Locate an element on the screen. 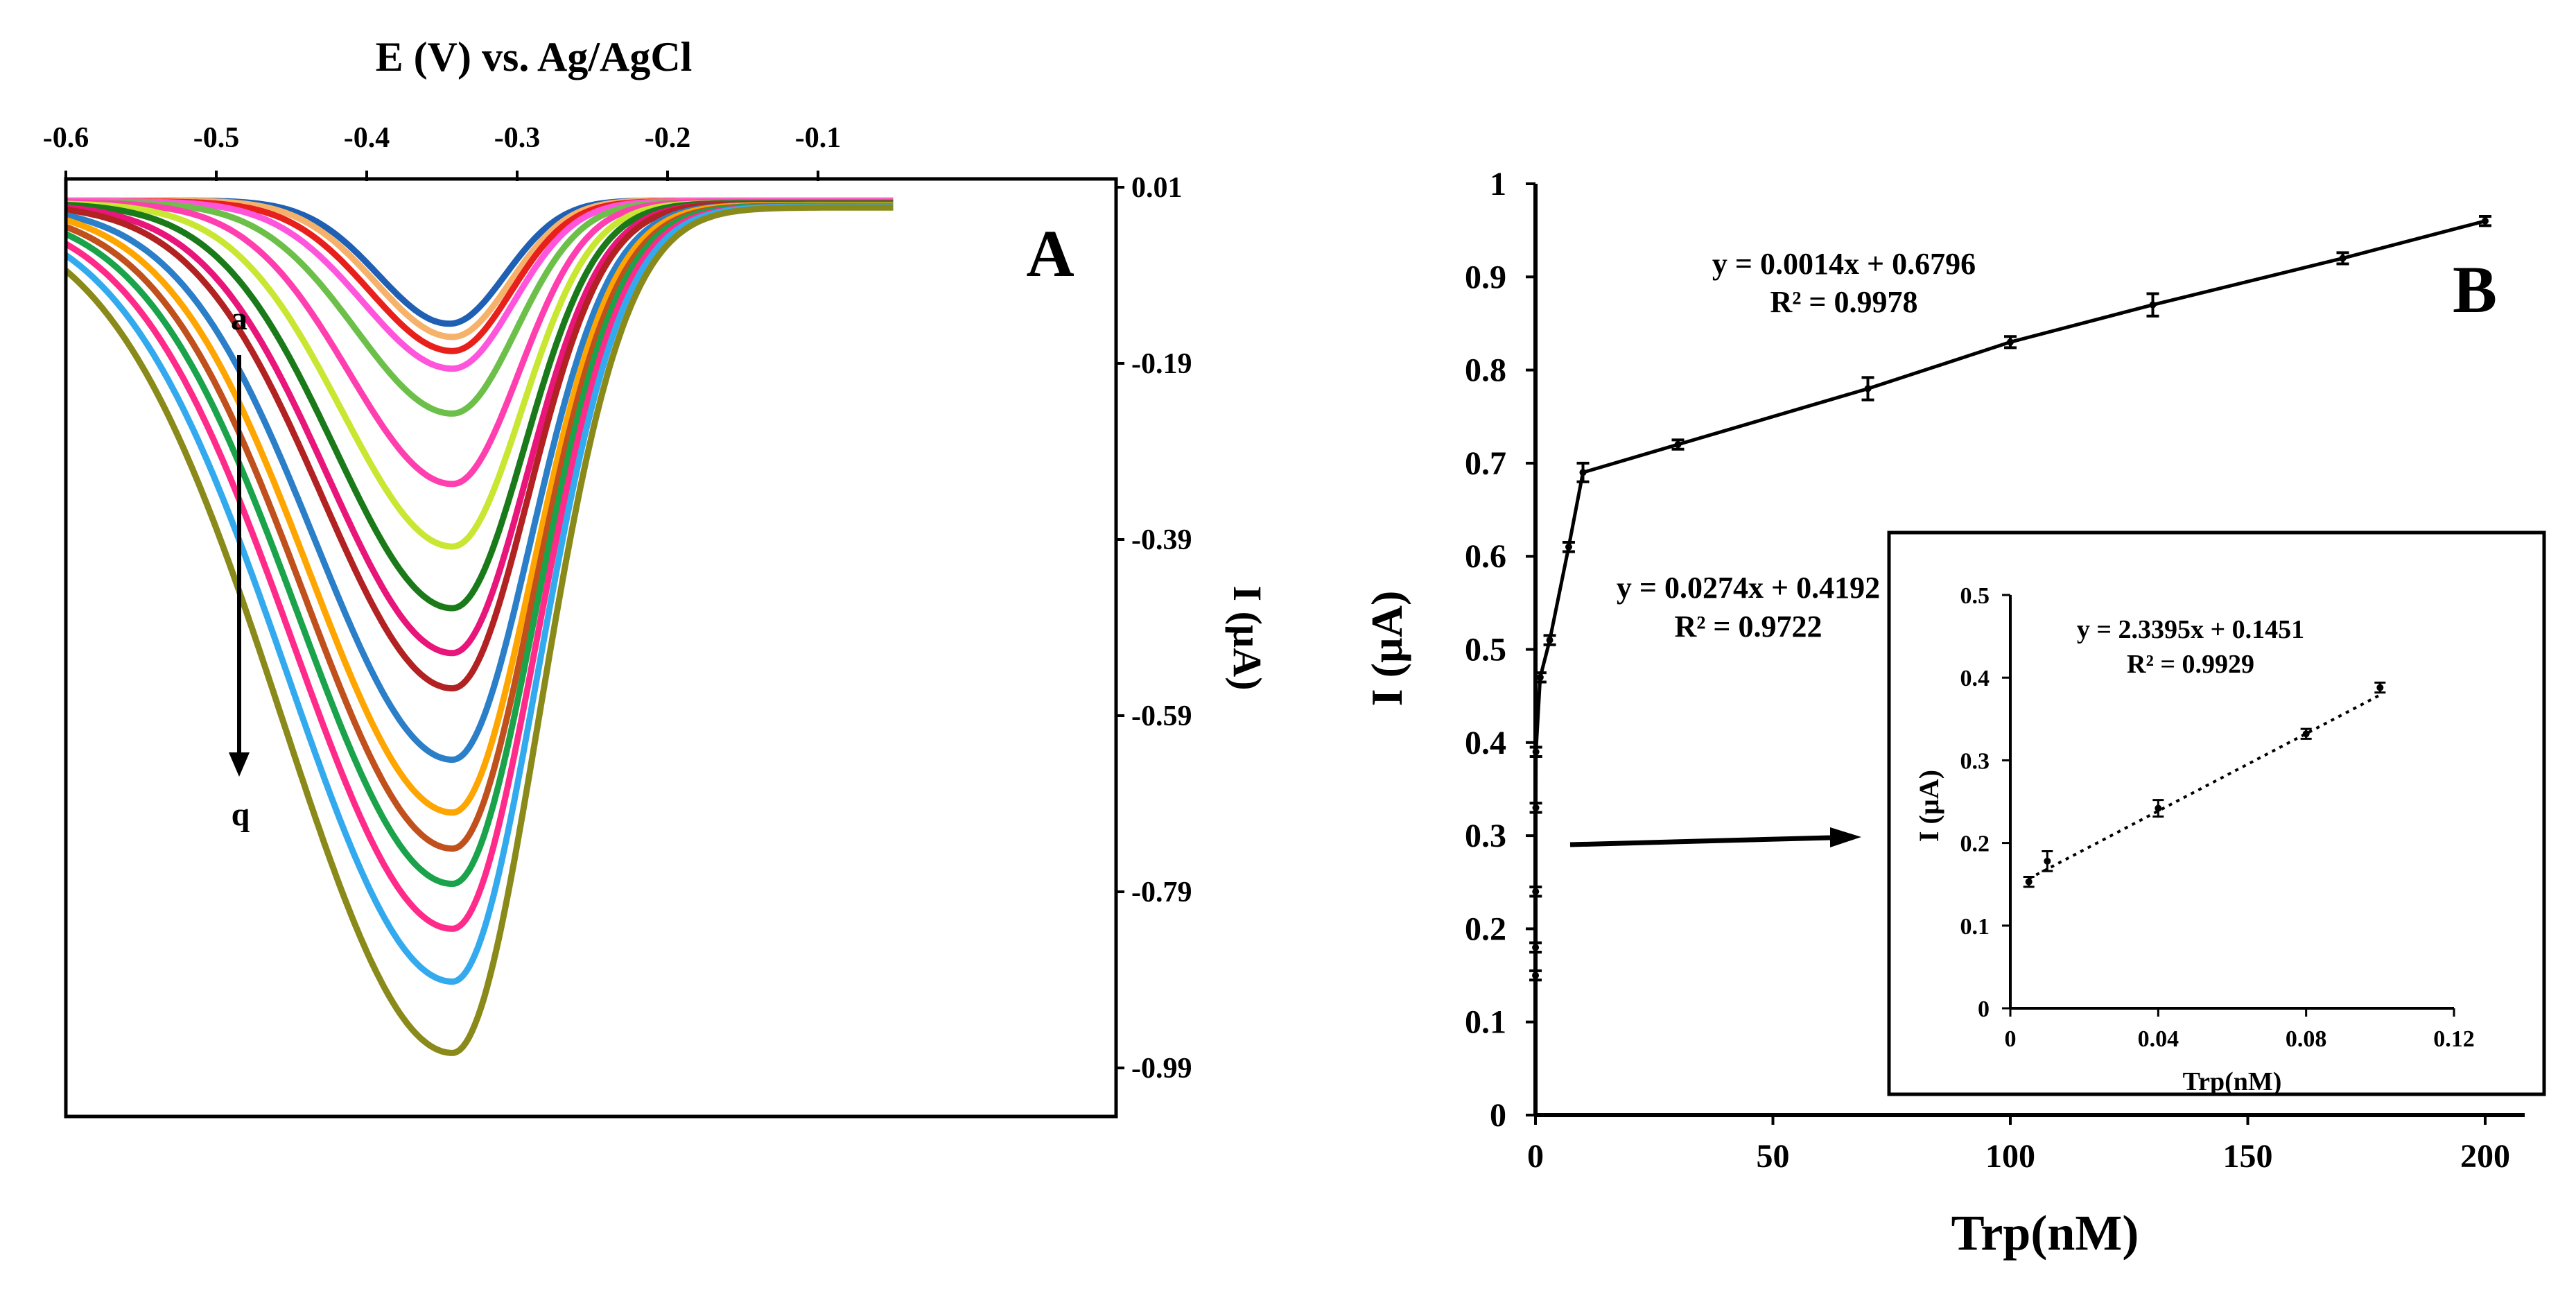  inset-x-tick-label: 0.08 is located at coordinates (2306, 1039).